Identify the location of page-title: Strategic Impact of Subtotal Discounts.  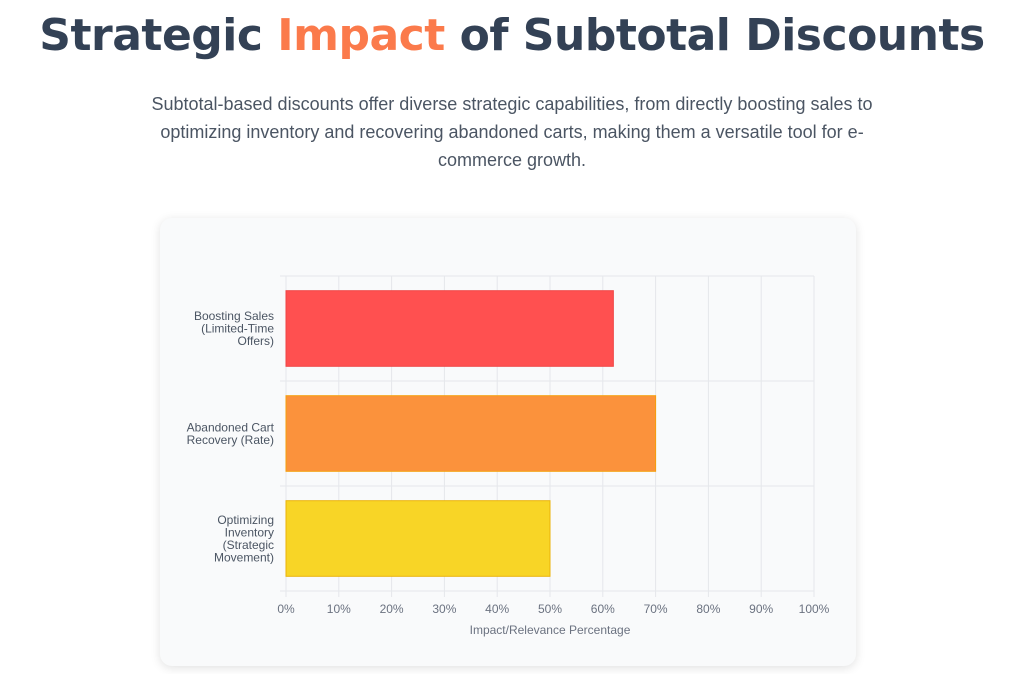
(512, 35).